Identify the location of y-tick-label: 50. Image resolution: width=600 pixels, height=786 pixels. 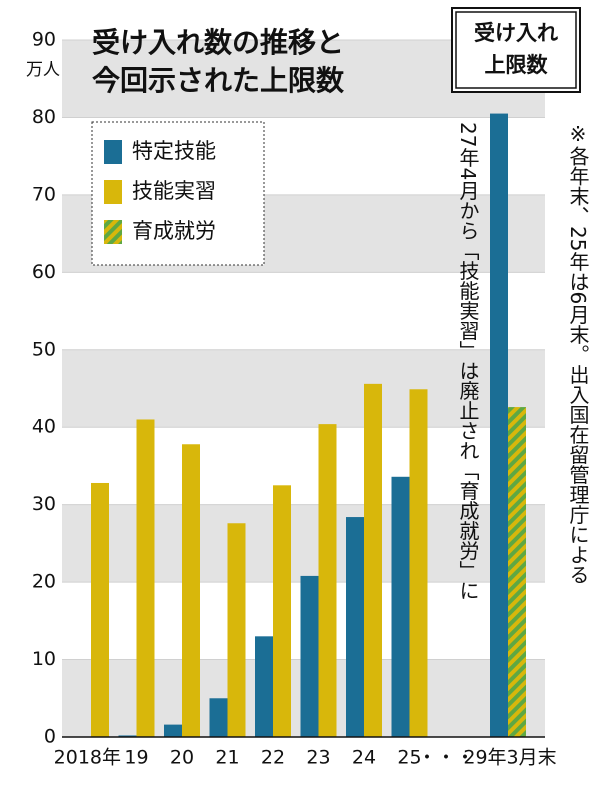
(44, 349).